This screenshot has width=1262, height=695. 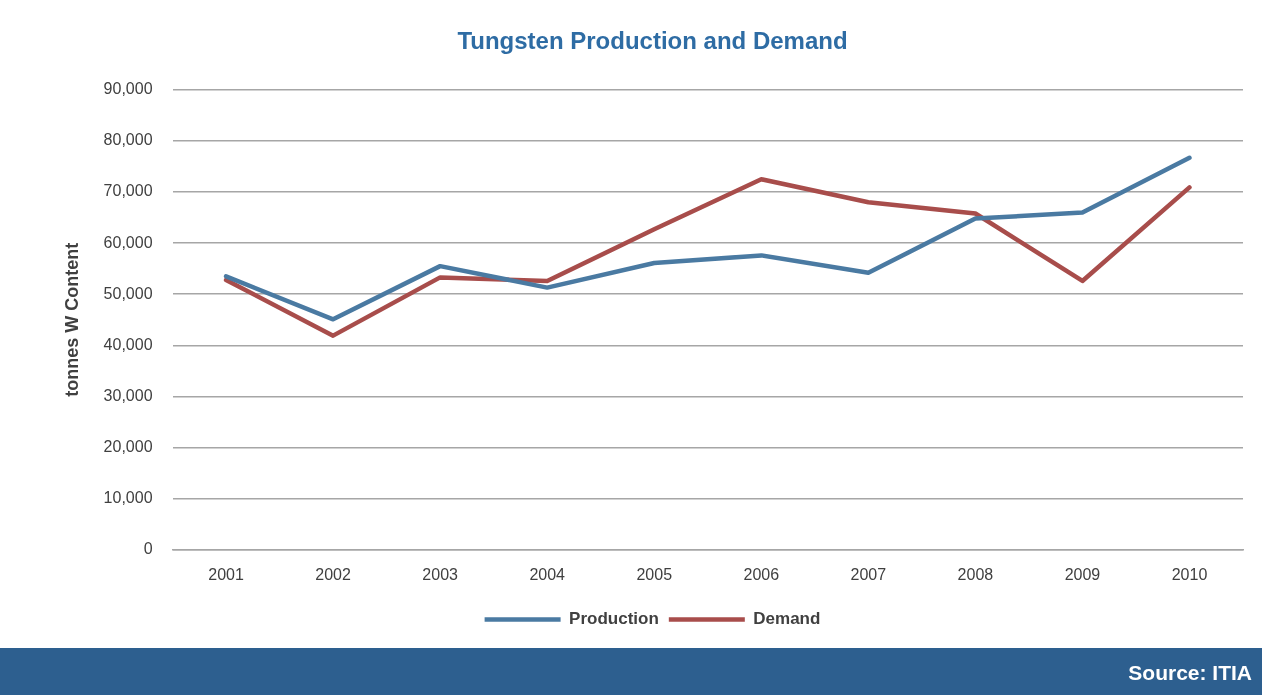 What do you see at coordinates (128, 498) in the screenshot?
I see `y-tick-label: 10,000` at bounding box center [128, 498].